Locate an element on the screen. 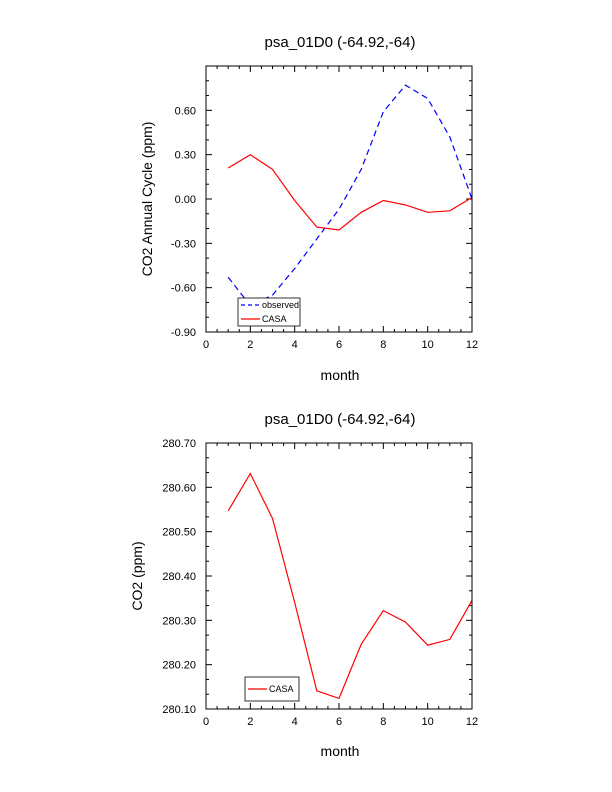 The width and height of the screenshot is (612, 792). y-axis-label: CO2 Annual Cycle (ppm) is located at coordinates (147, 199).